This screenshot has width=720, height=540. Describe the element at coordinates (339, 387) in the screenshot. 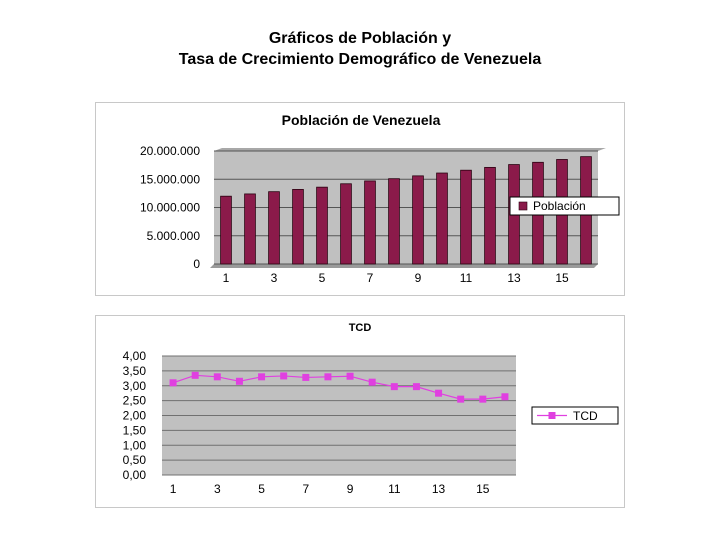

I see `tcd-series-line` at that location.